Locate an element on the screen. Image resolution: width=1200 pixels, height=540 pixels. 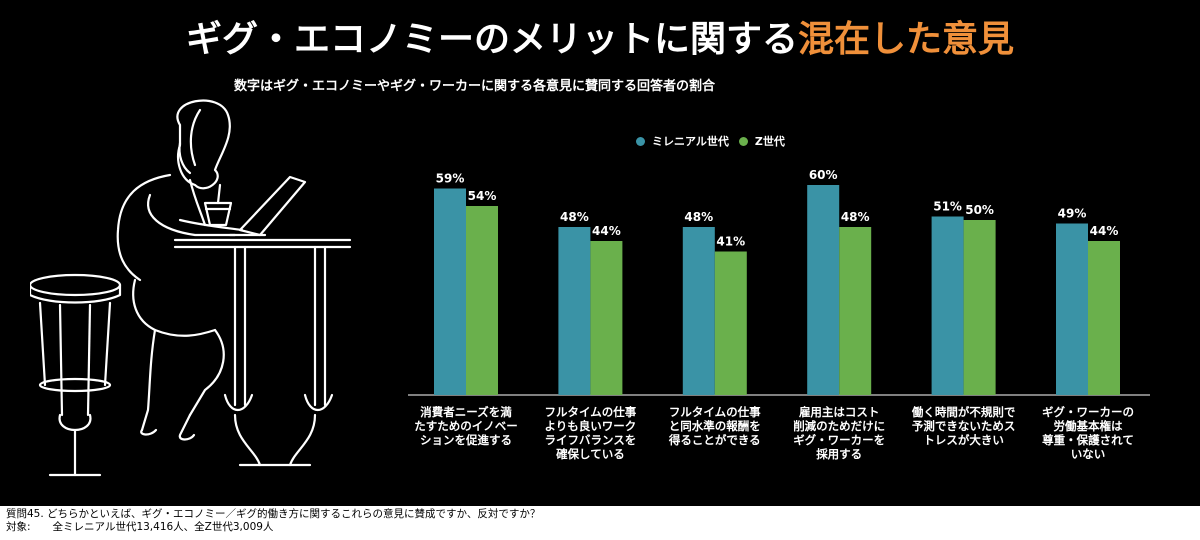
category-label-4: 働く時間が不規則で 予測できないためス トレスが大きい is located at coordinates (963, 426).